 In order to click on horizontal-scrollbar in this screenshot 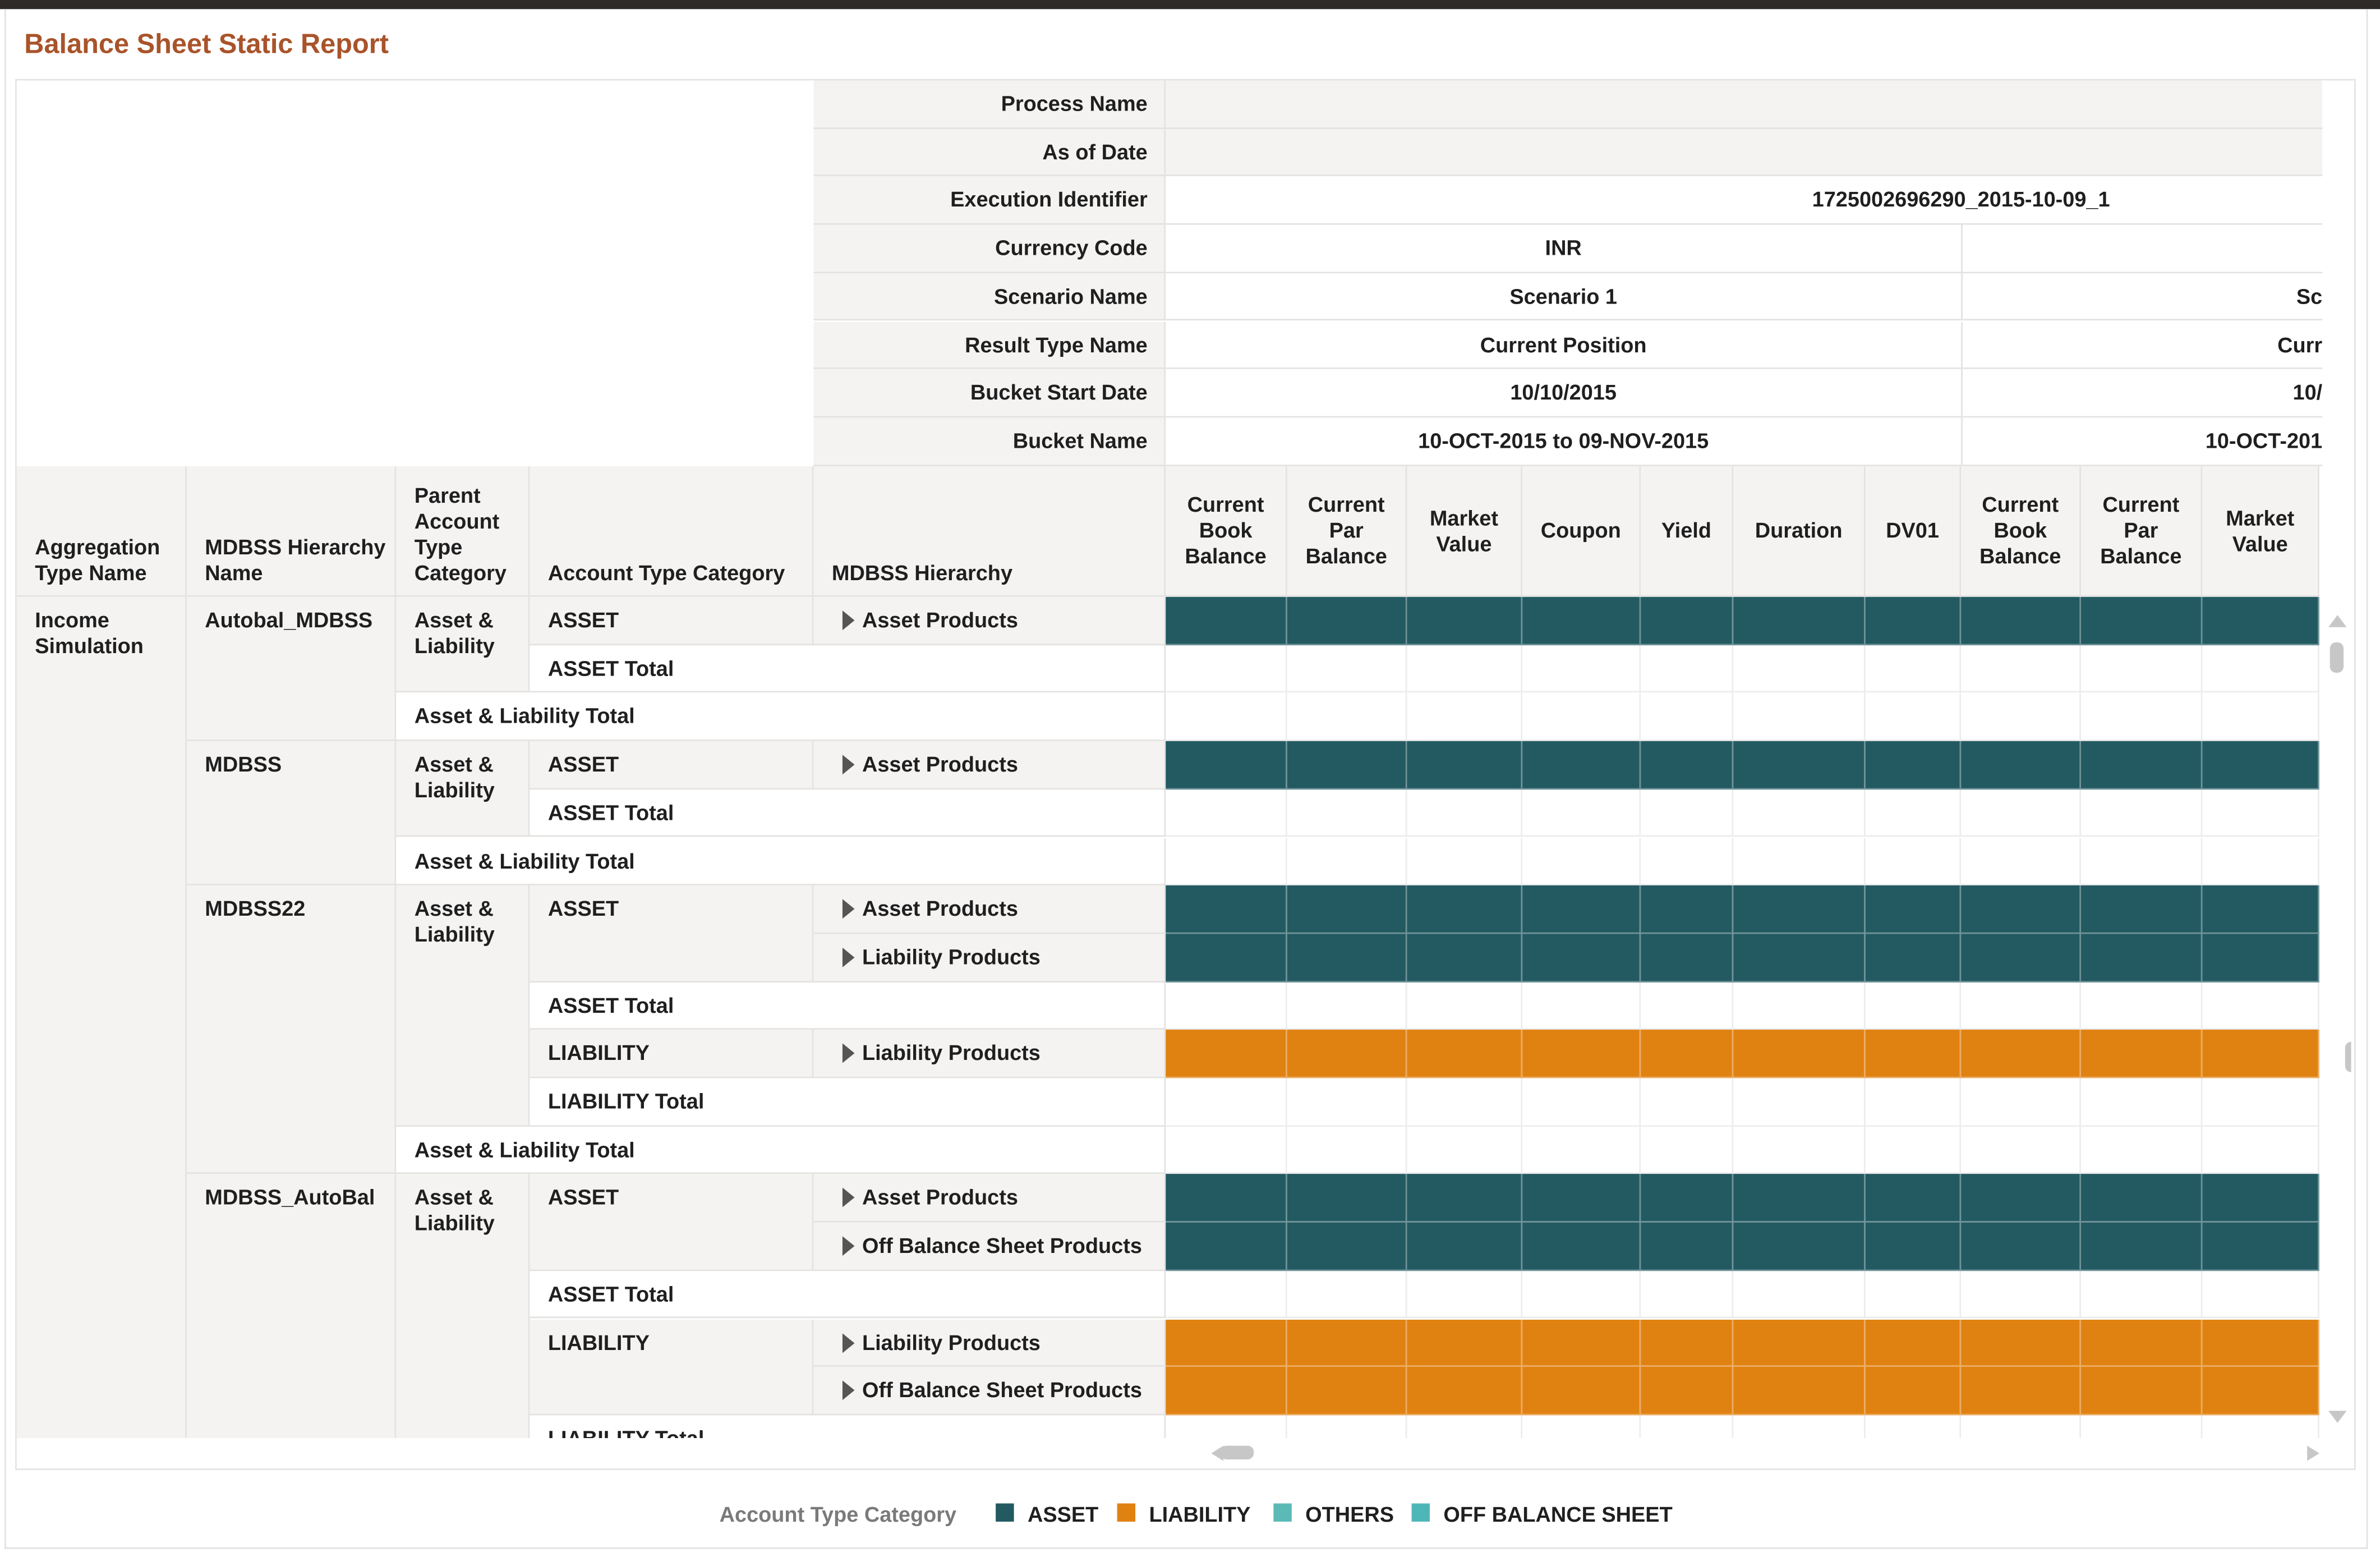, I will do `click(1758, 1453)`.